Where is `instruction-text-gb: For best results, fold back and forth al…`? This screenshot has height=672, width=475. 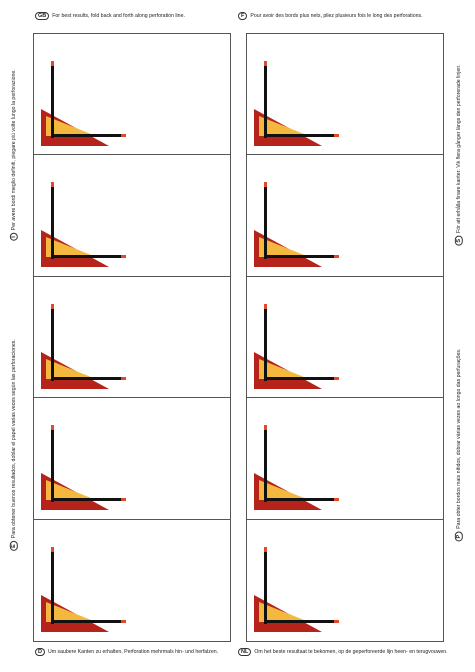
instruction-text-gb: For best results, fold back and forth al… is located at coordinates (118, 16).